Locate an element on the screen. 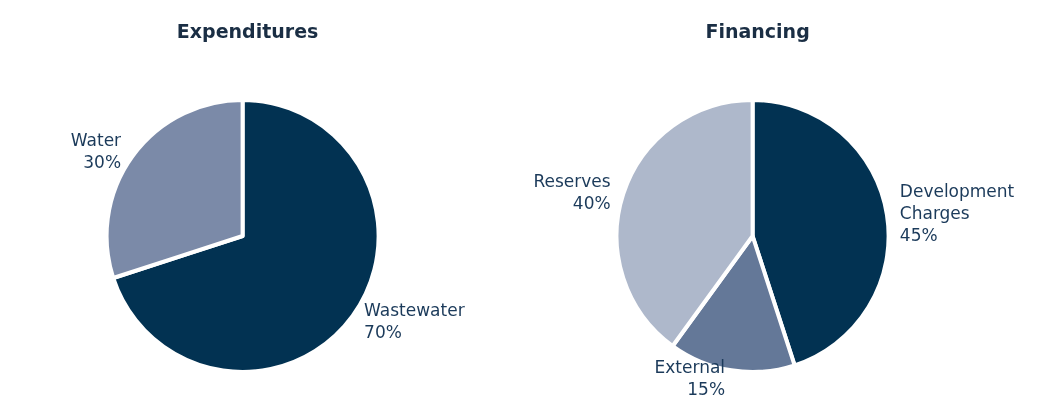 The image size is (1037, 415). slice-label: Development Charges is located at coordinates (959, 202).